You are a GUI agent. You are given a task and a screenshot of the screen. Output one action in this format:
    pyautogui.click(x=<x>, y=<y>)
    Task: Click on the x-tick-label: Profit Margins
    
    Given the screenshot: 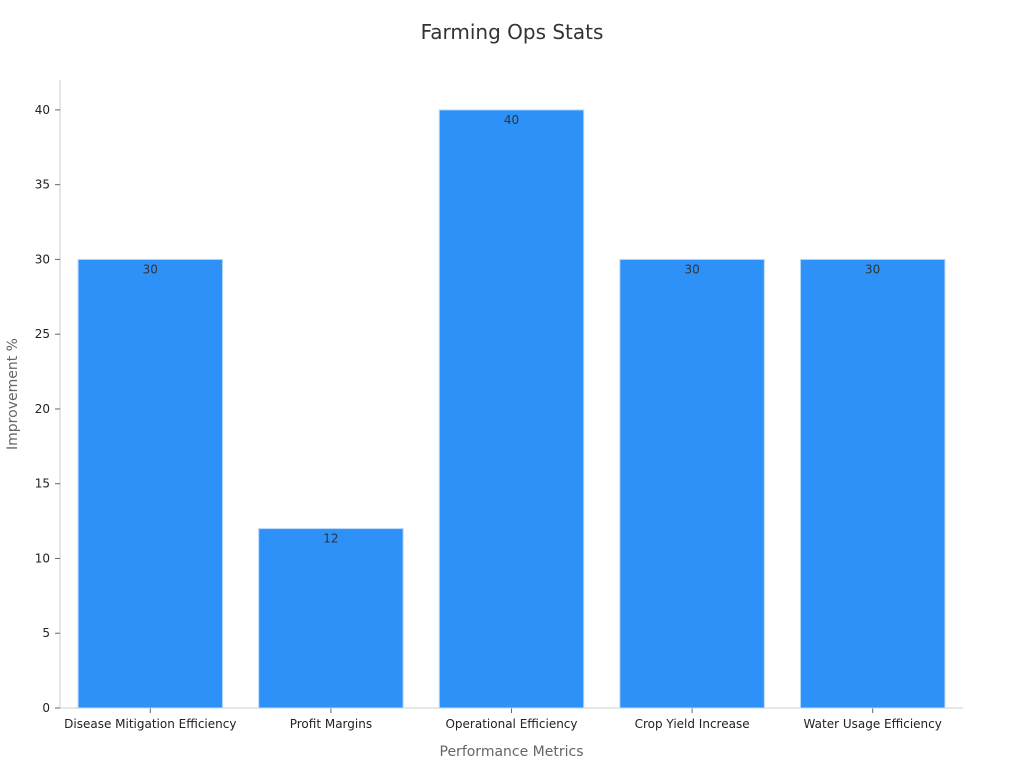 What is the action you would take?
    pyautogui.click(x=331, y=724)
    